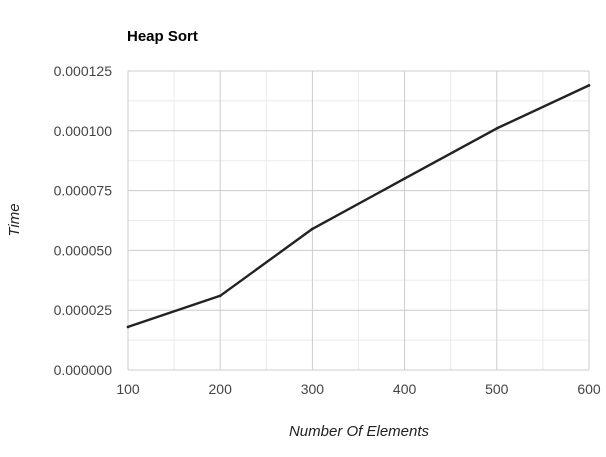 The image size is (606, 457). I want to click on y-tick-label: 0.000025, so click(83, 310).